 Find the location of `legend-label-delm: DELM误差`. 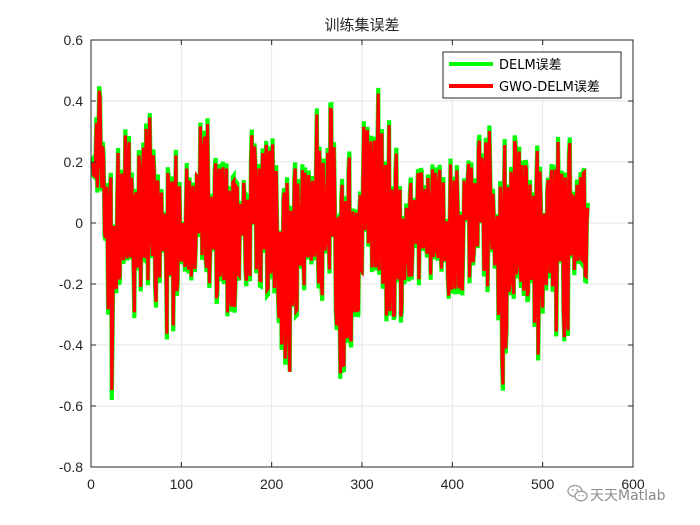

legend-label-delm: DELM误差 is located at coordinates (530, 65).